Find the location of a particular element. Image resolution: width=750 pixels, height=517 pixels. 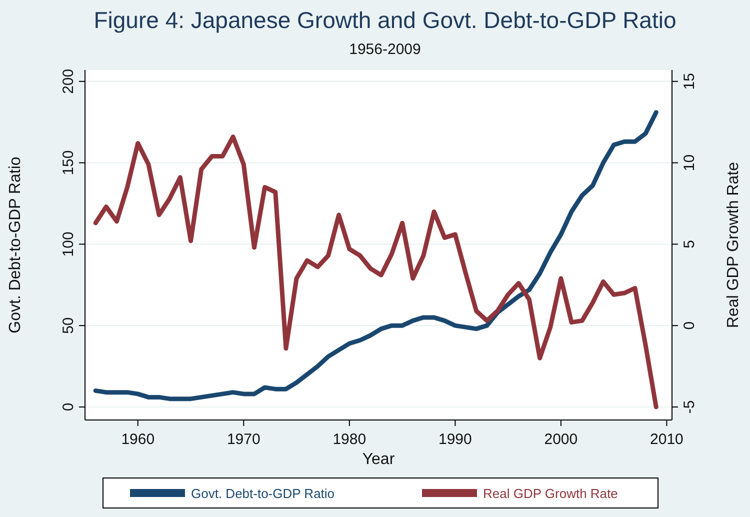

y-tick-label: 150 is located at coordinates (68, 163).